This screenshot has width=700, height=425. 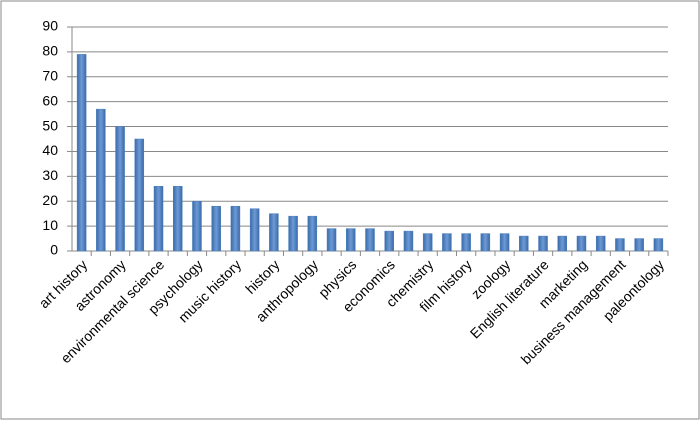 I want to click on y-tick-label: 10, so click(x=50, y=225).